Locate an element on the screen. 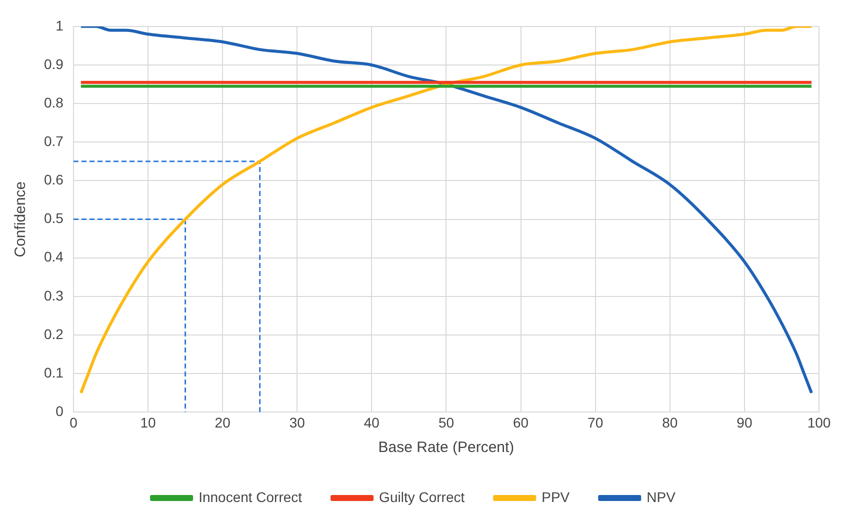 This screenshot has height=523, width=843. y-tick-label: 0.2 is located at coordinates (54, 334).